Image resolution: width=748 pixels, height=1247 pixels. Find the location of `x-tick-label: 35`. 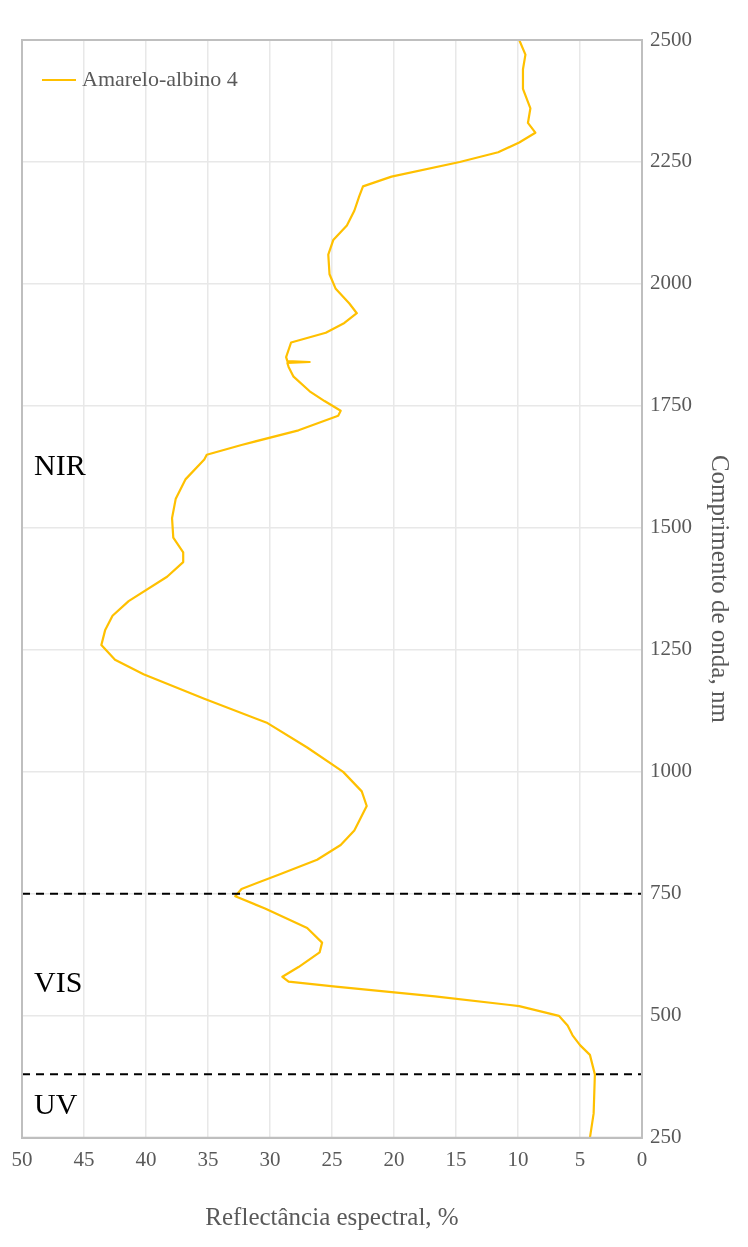

x-tick-label: 35 is located at coordinates (208, 1158).